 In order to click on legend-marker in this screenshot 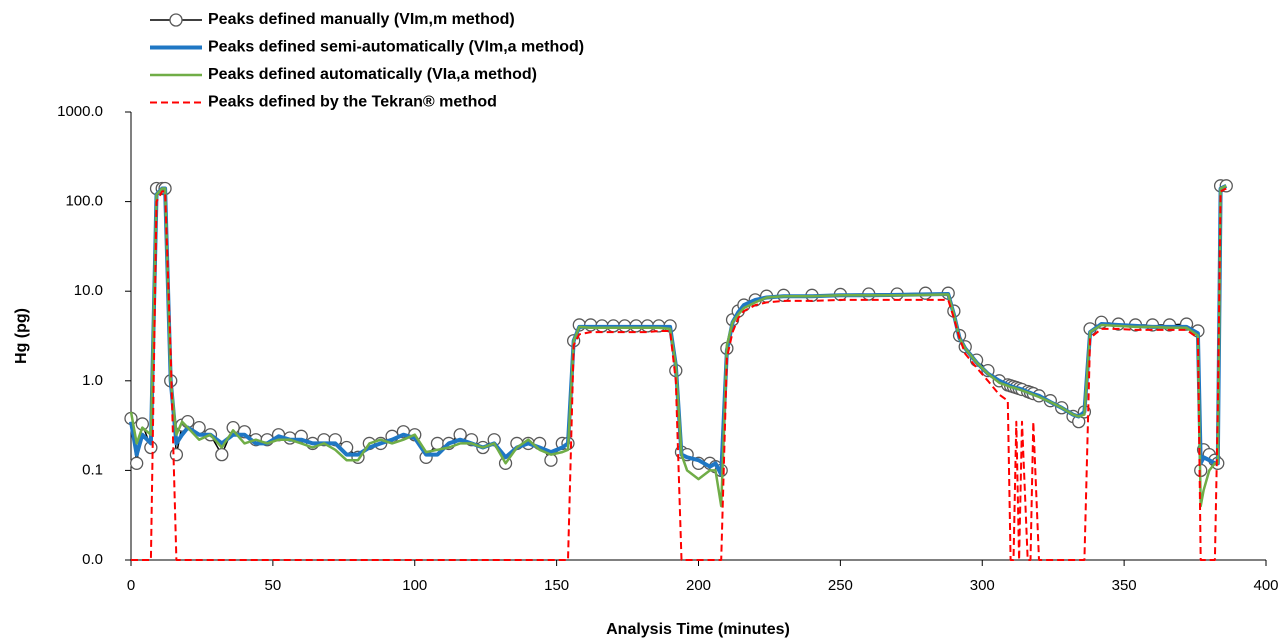, I will do `click(176, 20)`.